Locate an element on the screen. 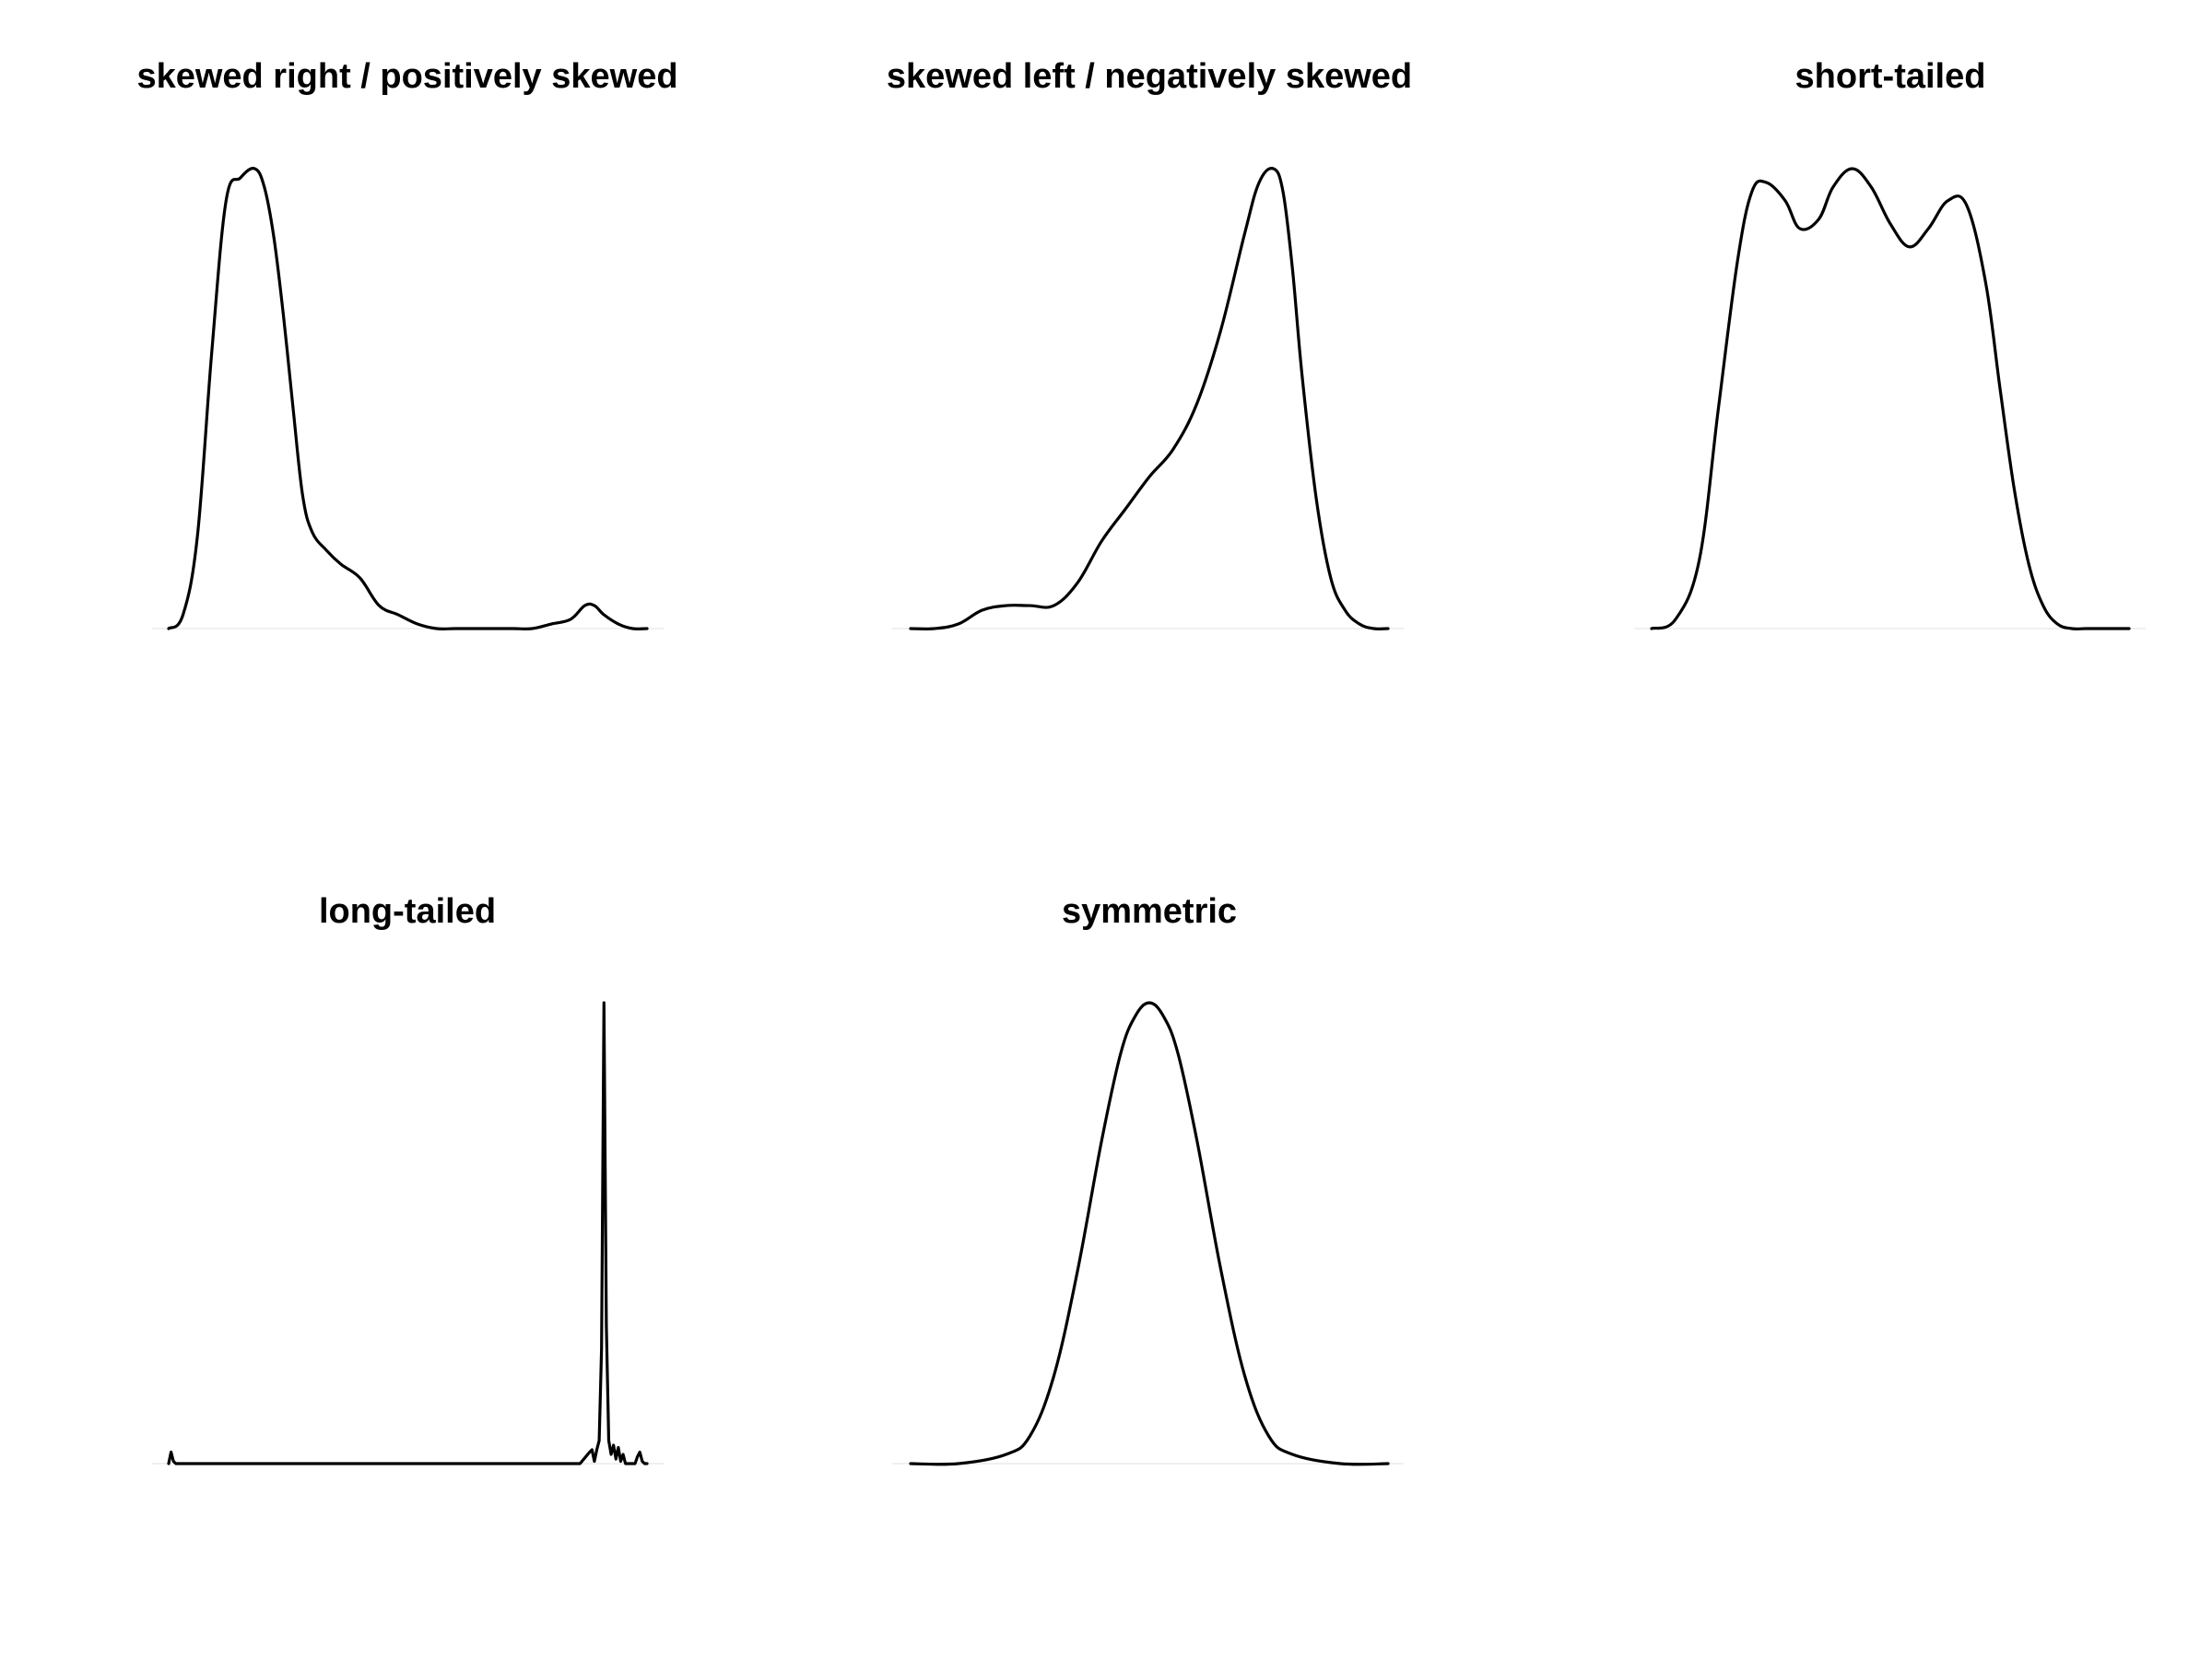  panel-skewed-left: skewed left / negatively skewed is located at coordinates (1149, 343).